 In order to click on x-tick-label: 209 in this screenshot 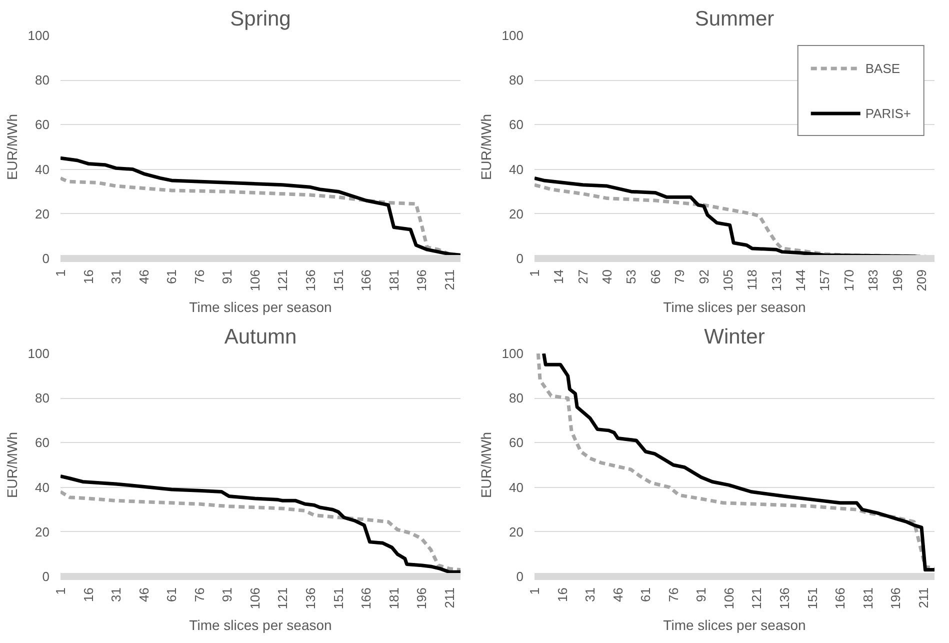, I will do `click(921, 280)`.